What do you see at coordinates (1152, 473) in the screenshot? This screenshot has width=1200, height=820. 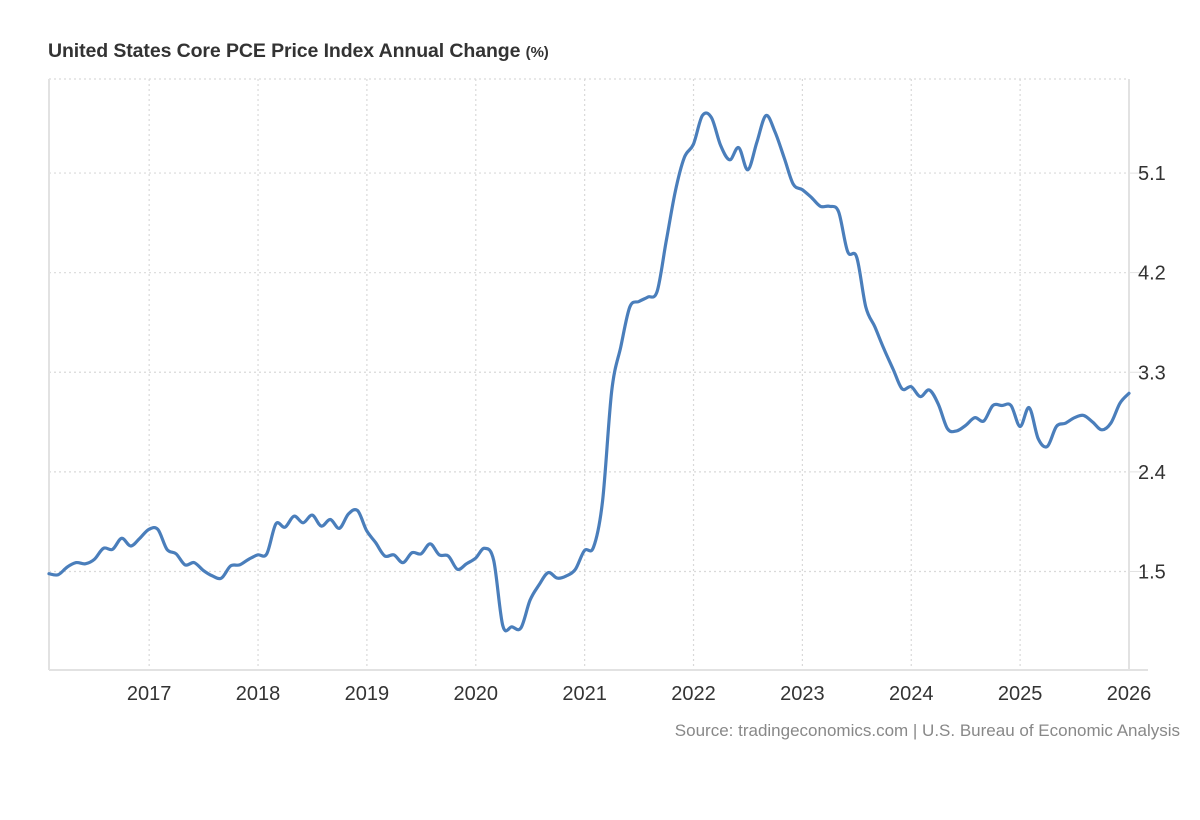 I see `y-tick-label: 2.4` at bounding box center [1152, 473].